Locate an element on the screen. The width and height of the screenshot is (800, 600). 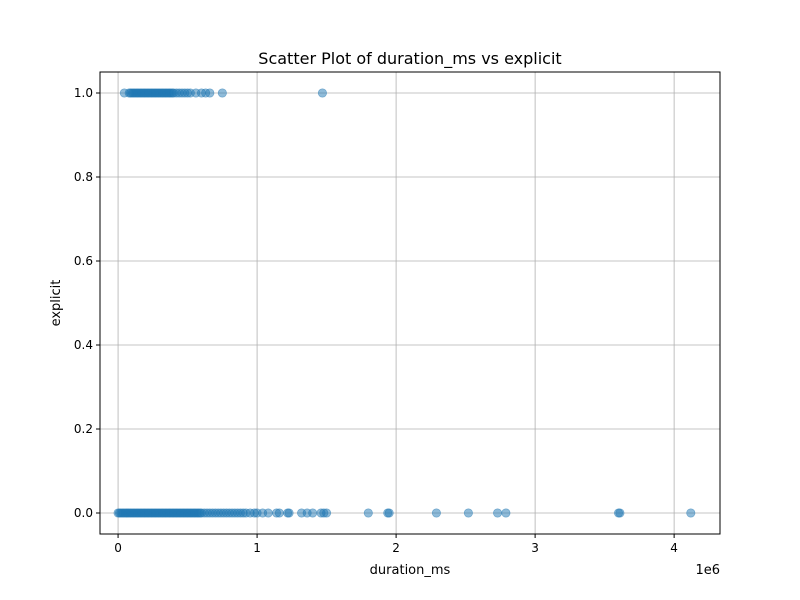
y-tick-label: 0.0 is located at coordinates (83, 513).